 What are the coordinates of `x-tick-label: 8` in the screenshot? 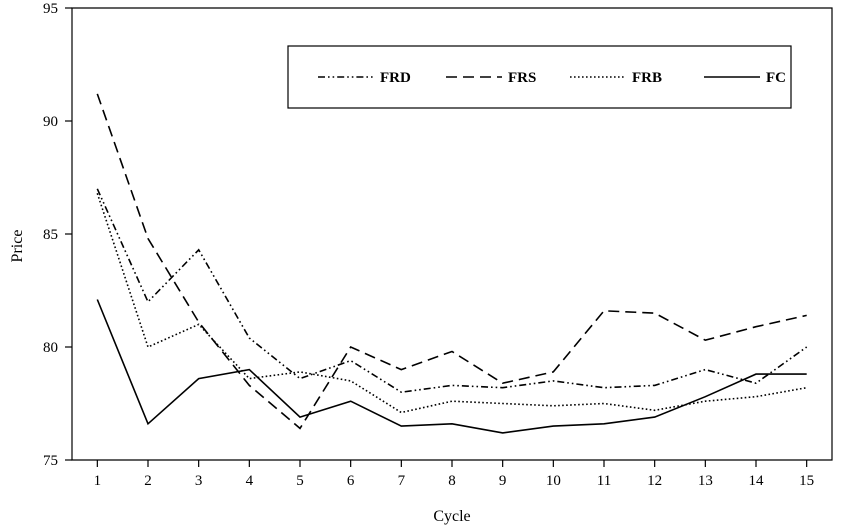 It's located at (452, 481).